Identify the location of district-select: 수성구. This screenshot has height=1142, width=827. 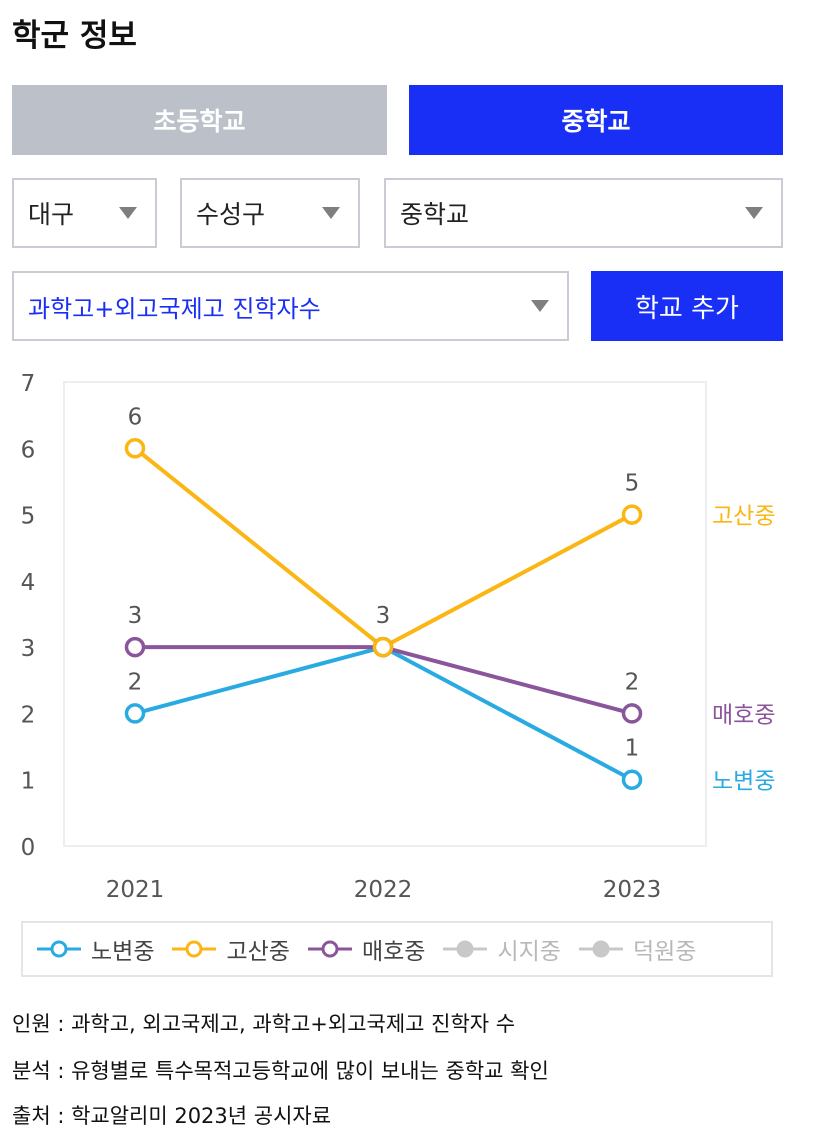
(270, 213).